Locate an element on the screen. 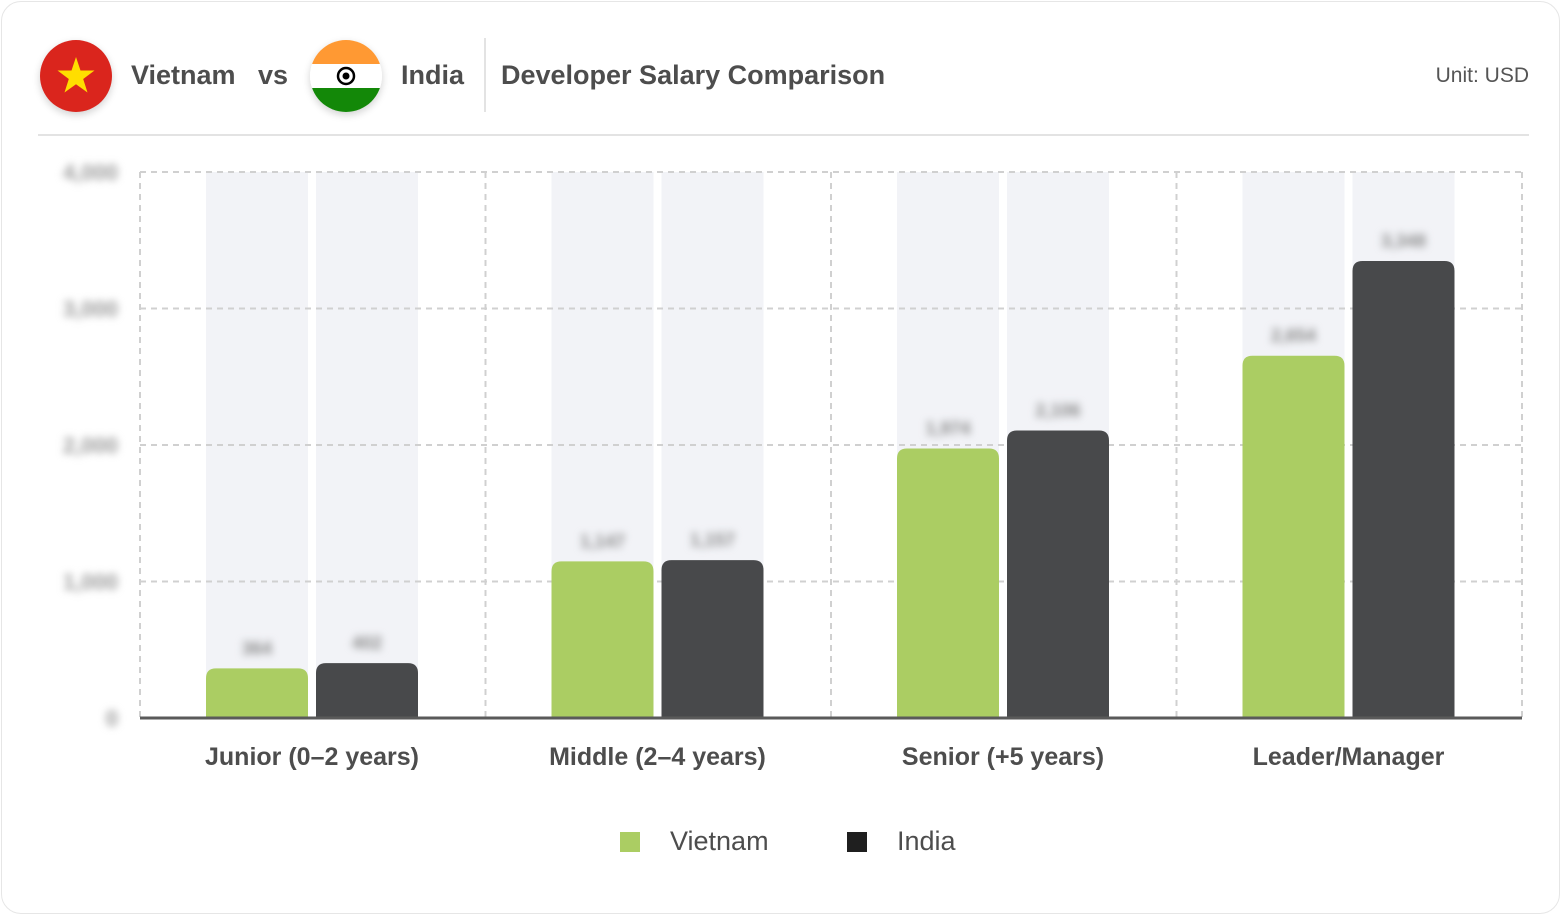  india-flag-icon is located at coordinates (346, 76).